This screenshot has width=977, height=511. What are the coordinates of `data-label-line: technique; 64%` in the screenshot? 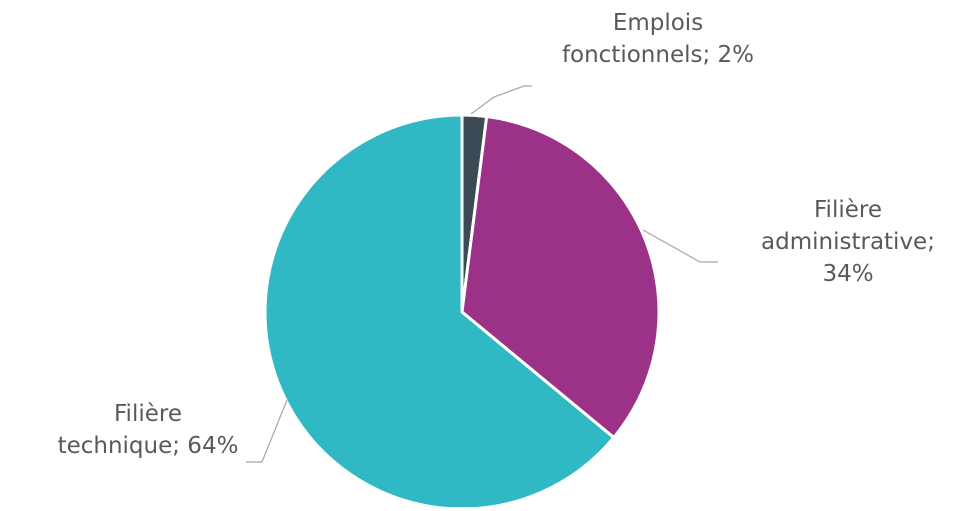 It's located at (148, 446).